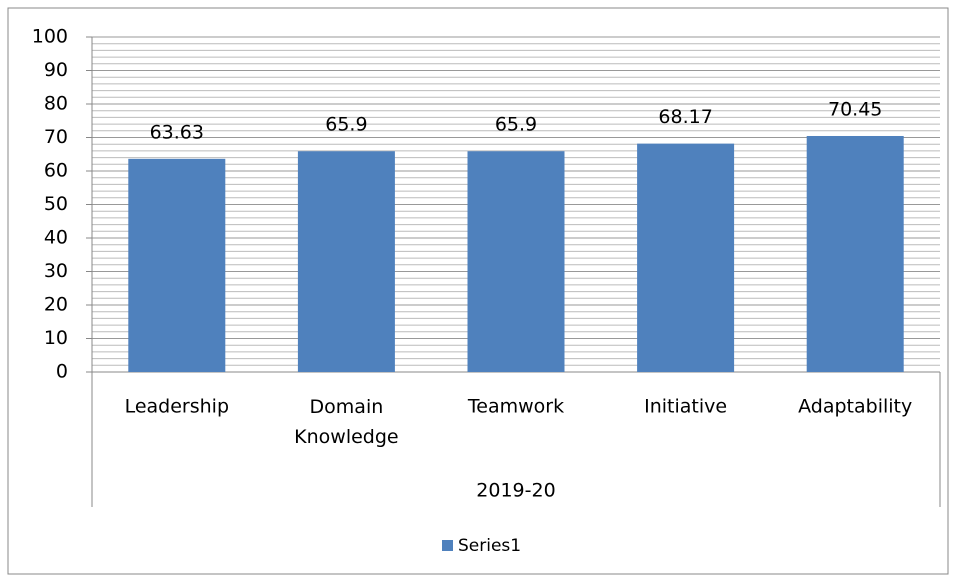 This screenshot has height=582, width=956. What do you see at coordinates (56, 104) in the screenshot?
I see `y-tick-label: 80` at bounding box center [56, 104].